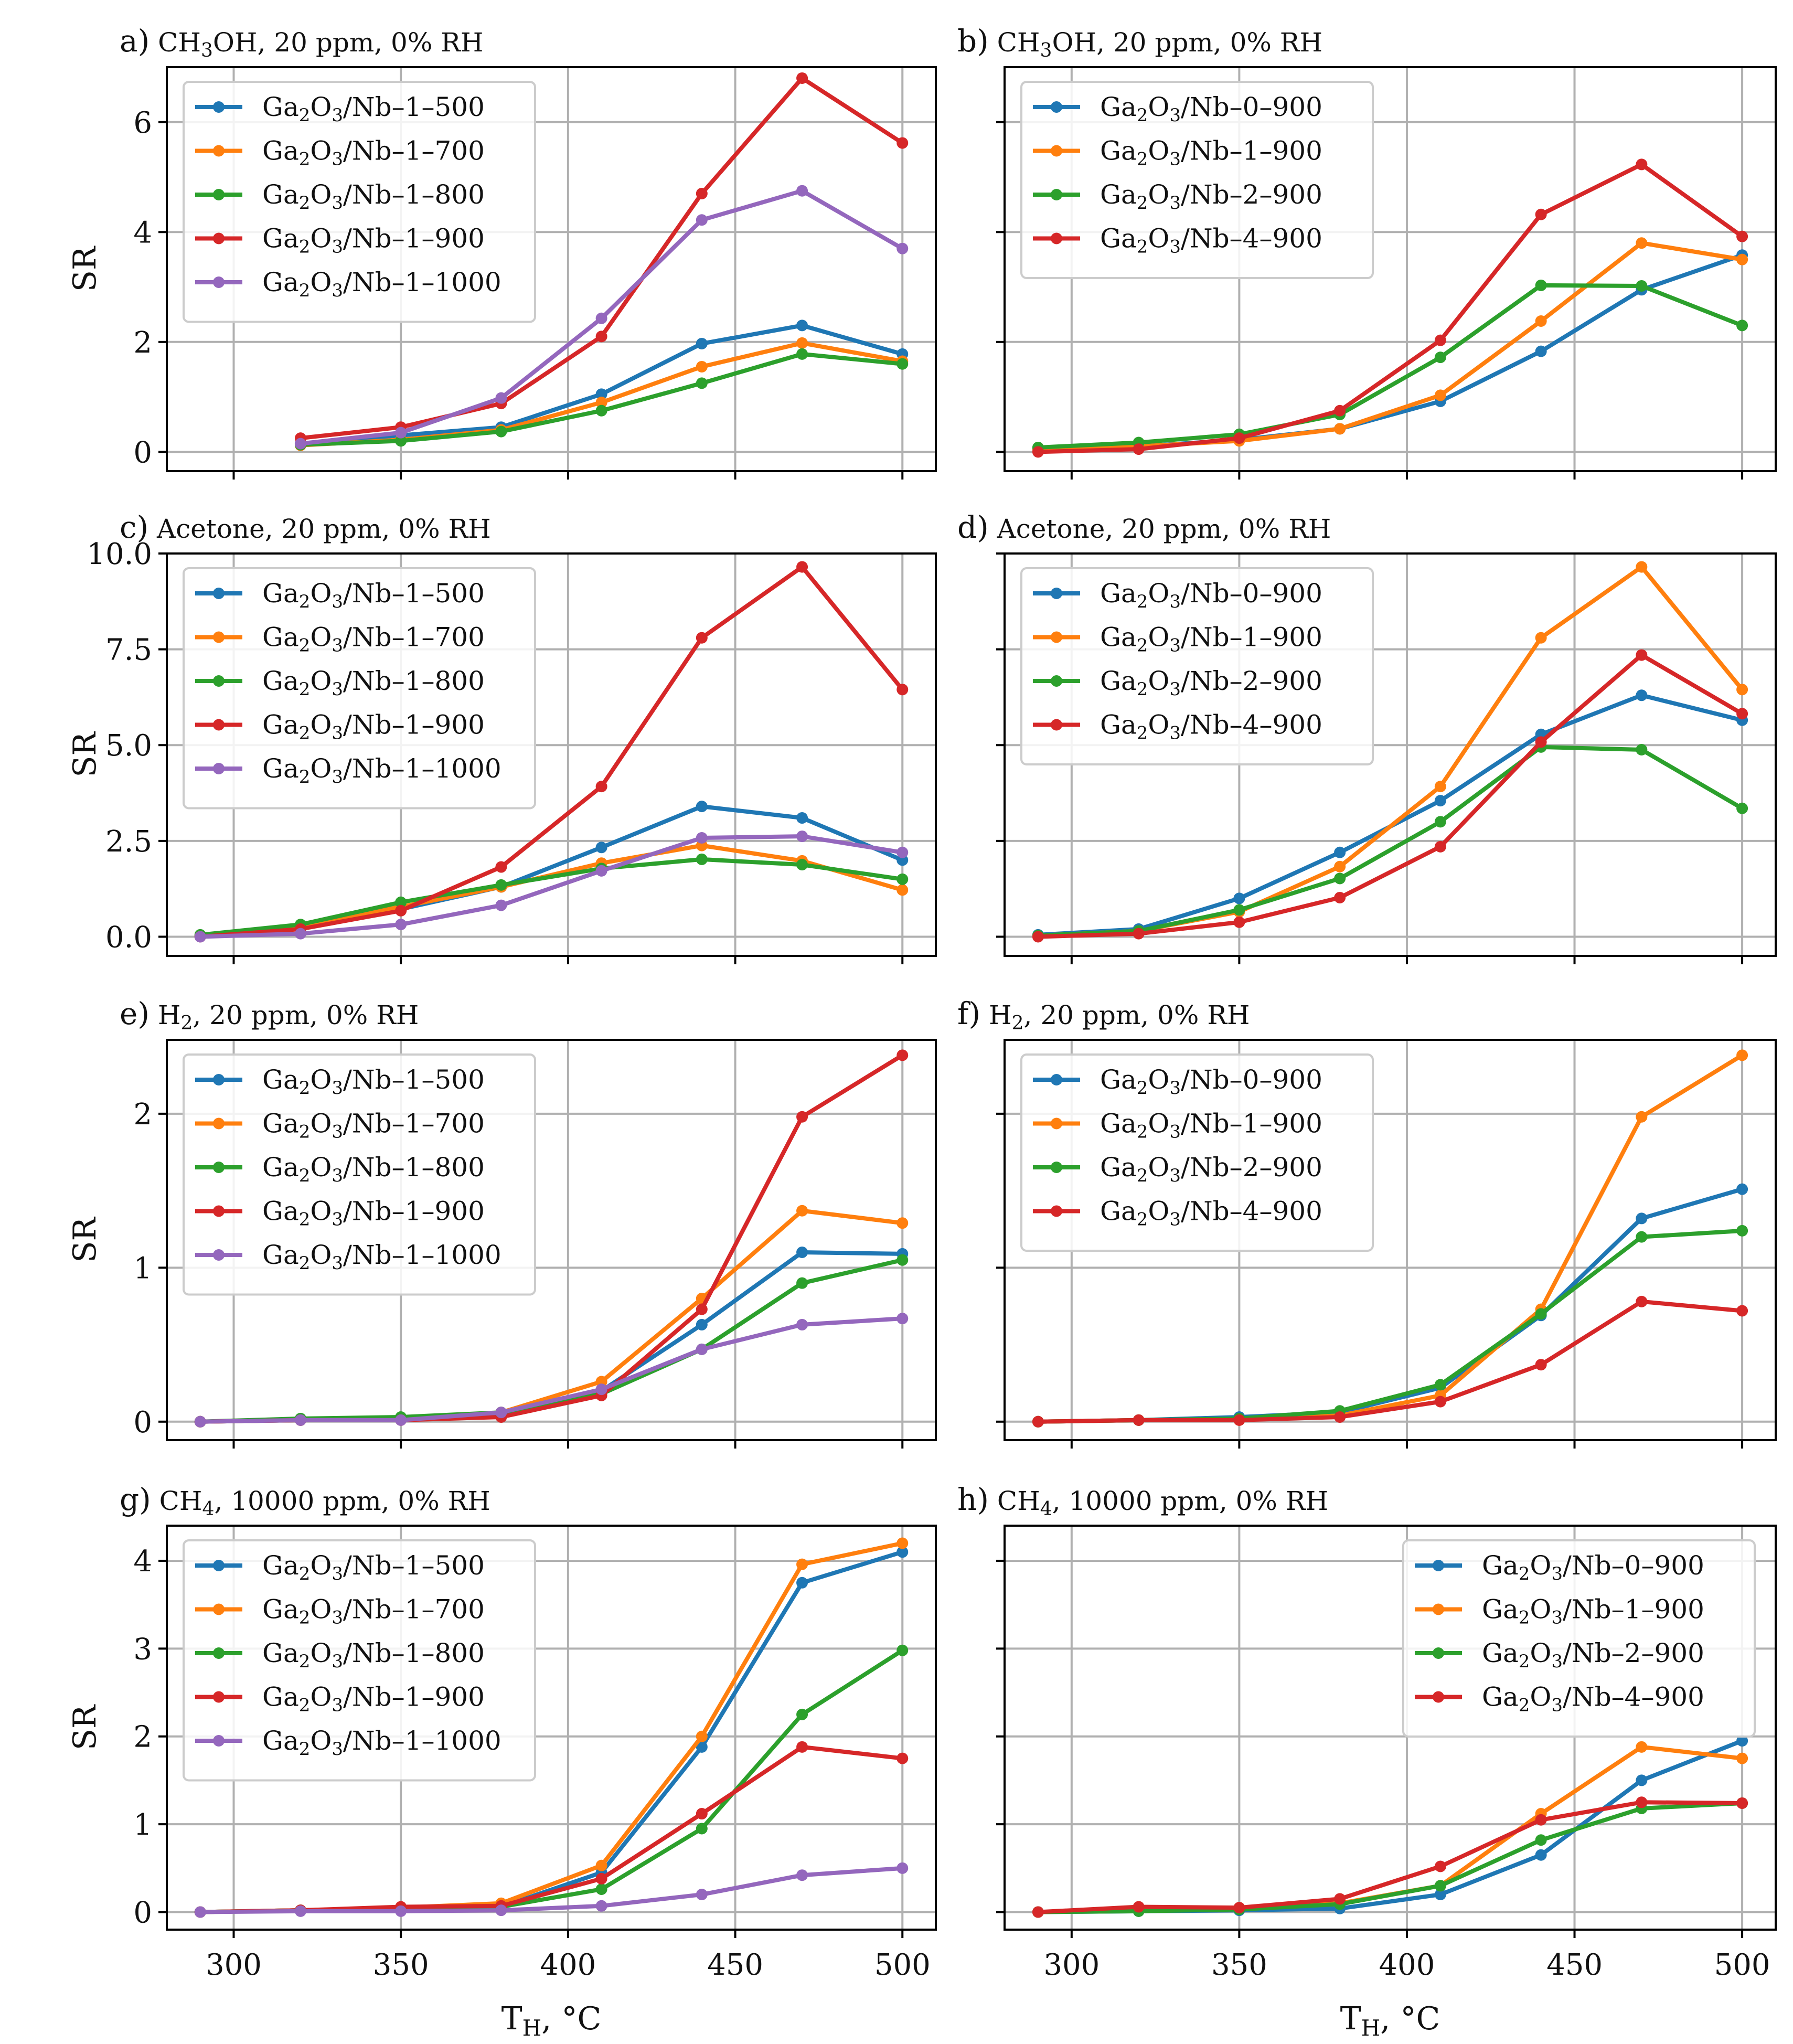 The height and width of the screenshot is (2044, 1793). What do you see at coordinates (414, 151) in the screenshot?
I see `legend-rest: /Nb–1–700` at bounding box center [414, 151].